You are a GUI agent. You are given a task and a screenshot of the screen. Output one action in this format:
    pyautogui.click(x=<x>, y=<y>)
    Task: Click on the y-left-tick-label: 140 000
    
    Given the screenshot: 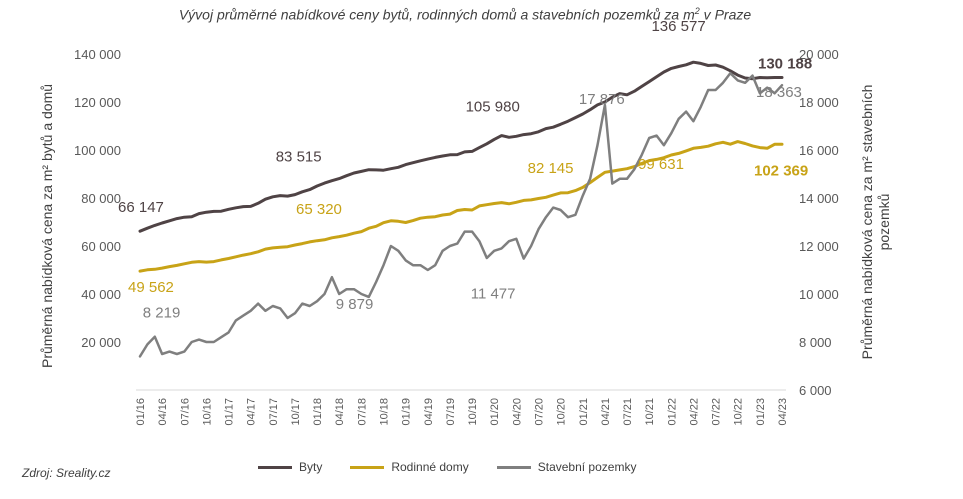 What is the action you would take?
    pyautogui.click(x=97, y=54)
    